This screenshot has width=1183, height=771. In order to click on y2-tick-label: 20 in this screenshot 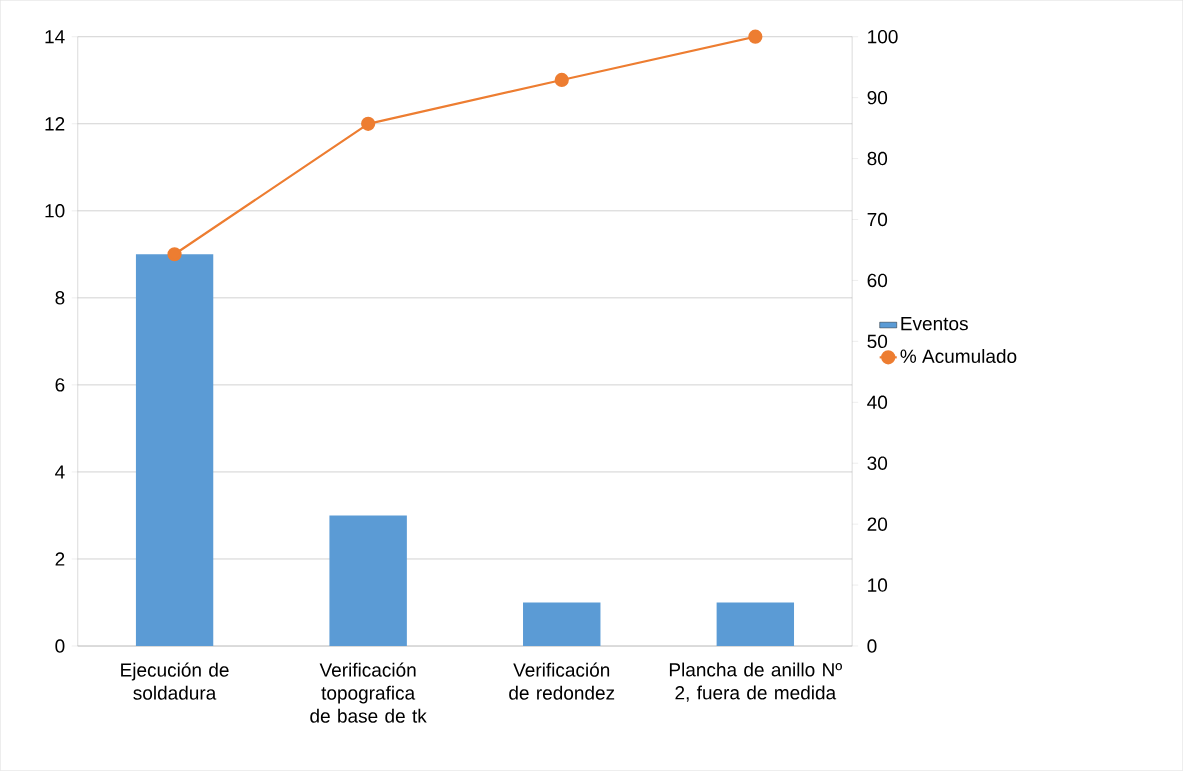, I will do `click(877, 524)`.